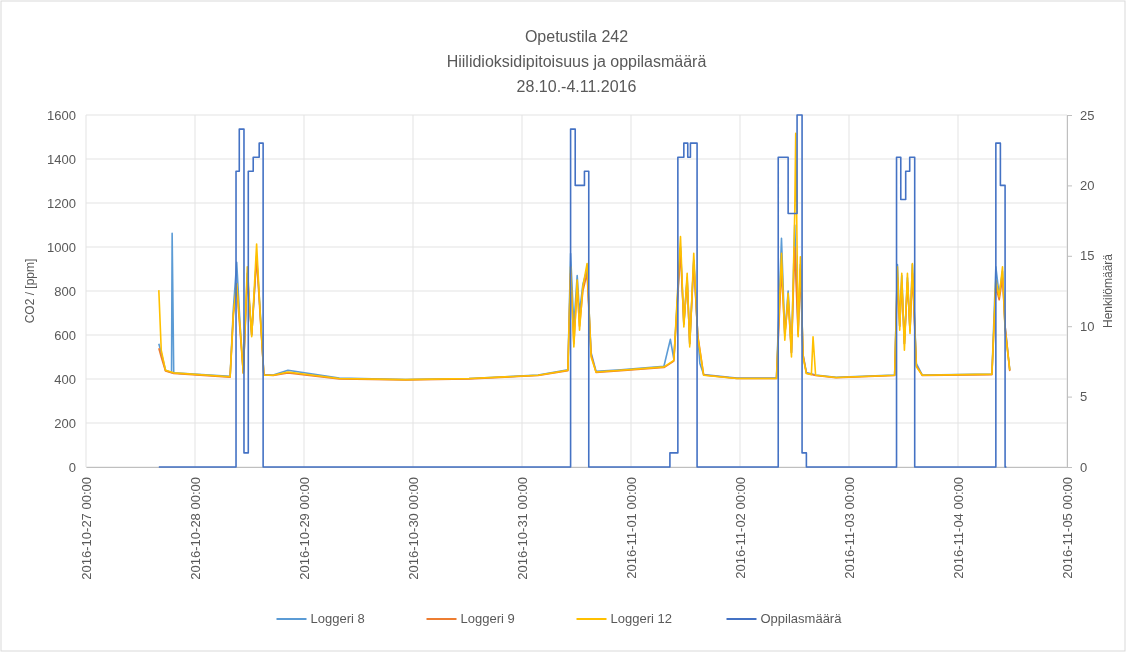  Describe the element at coordinates (487, 618) in the screenshot. I see `legend-label: Loggeri 9` at that location.